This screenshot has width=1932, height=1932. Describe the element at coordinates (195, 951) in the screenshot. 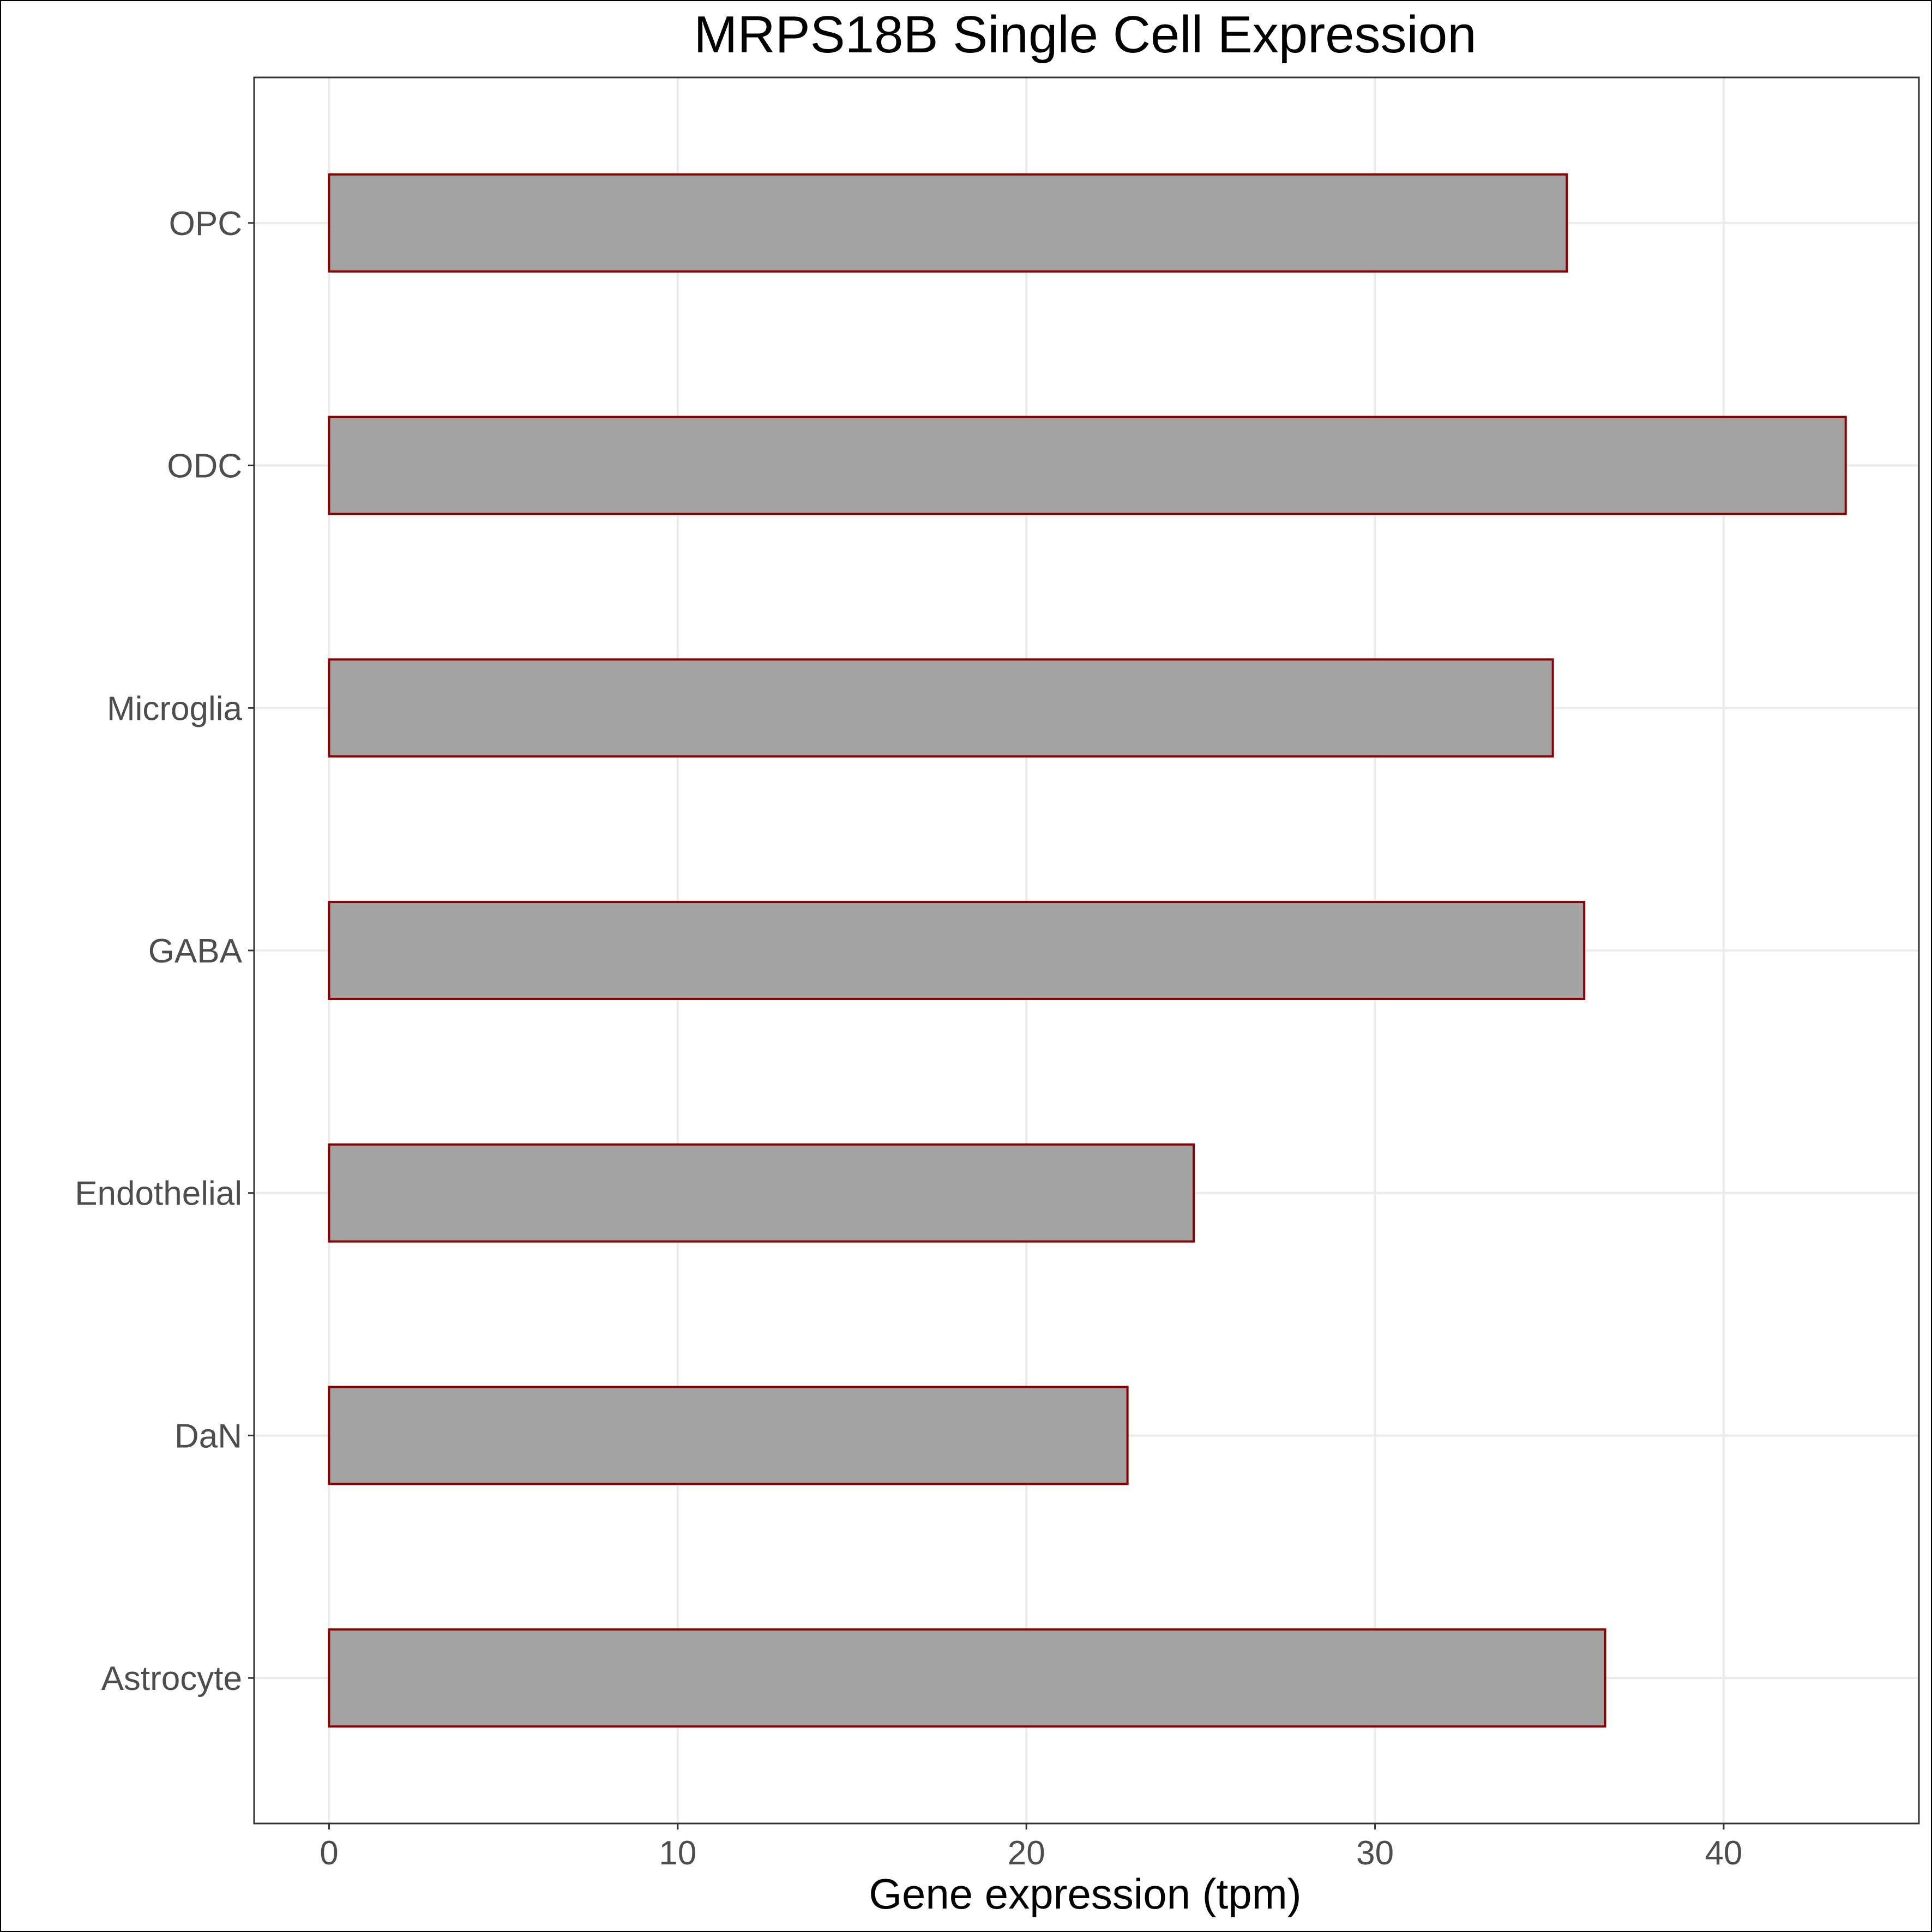

I see `y-tick-label: GABA` at that location.